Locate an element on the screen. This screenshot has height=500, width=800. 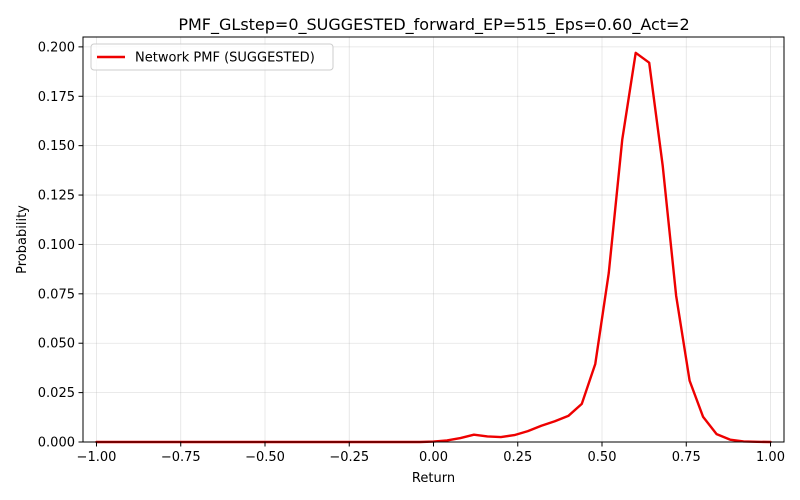
y-tick-label: 0.200 is located at coordinates (56, 47).